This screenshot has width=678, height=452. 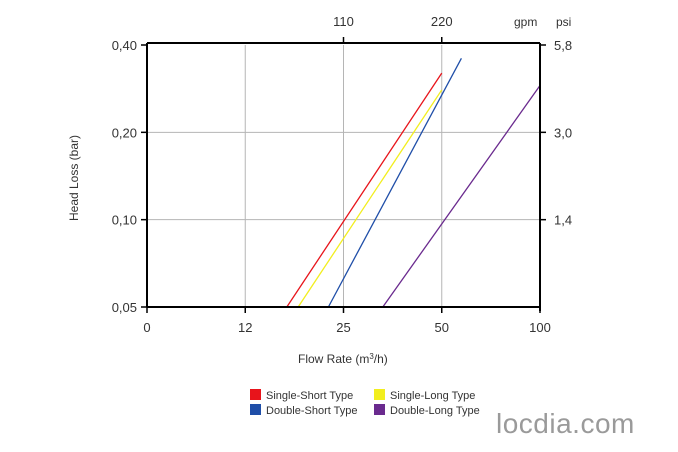 What do you see at coordinates (525, 22) in the screenshot?
I see `top-unit-label: gpm` at bounding box center [525, 22].